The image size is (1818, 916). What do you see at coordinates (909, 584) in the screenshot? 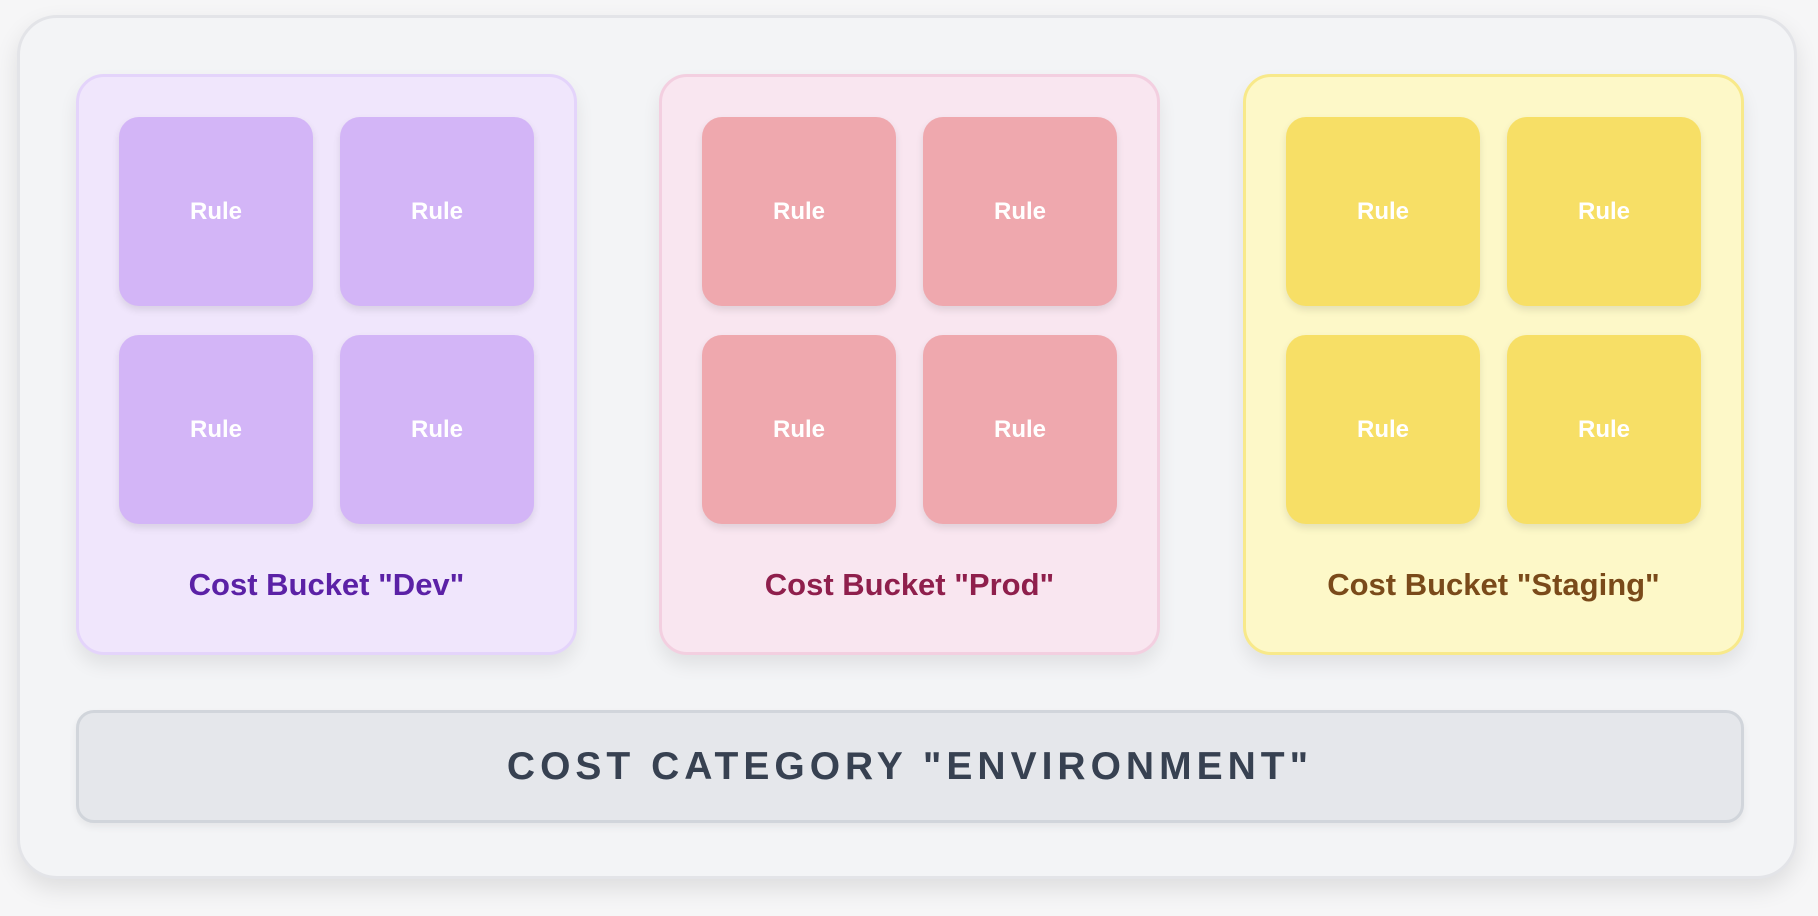
I see `bucket-label: Cost Bucket "Prod"` at bounding box center [909, 584].